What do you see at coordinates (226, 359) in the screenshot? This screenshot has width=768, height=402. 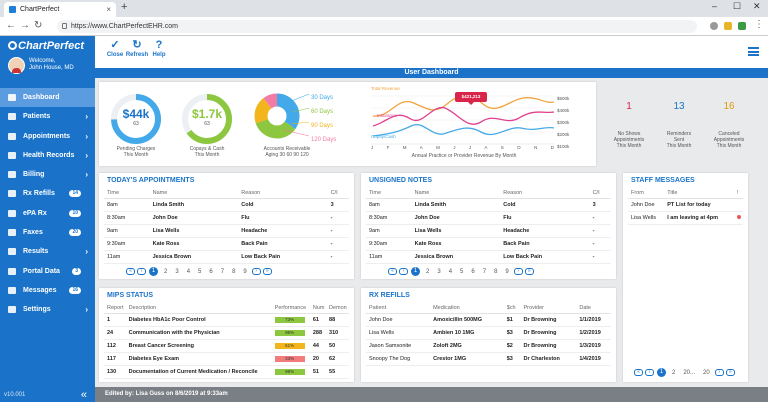 I see `table-row: 117 Diabetes Eye Exam 33% 20 62` at bounding box center [226, 359].